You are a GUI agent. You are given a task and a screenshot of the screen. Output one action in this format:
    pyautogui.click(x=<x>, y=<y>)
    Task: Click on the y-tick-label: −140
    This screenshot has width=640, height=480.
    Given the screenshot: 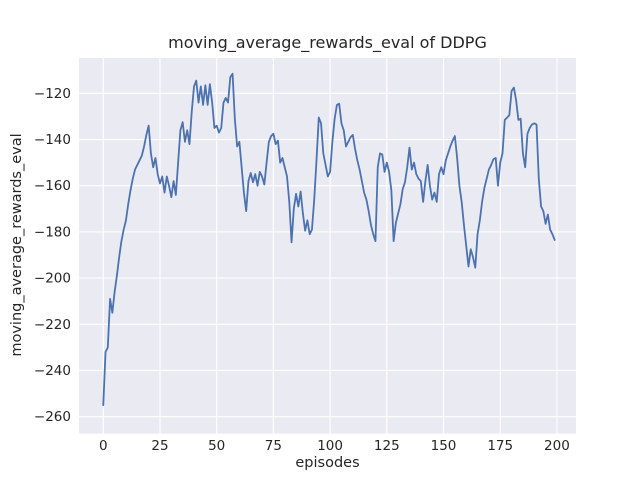 What is the action you would take?
    pyautogui.click(x=52, y=140)
    